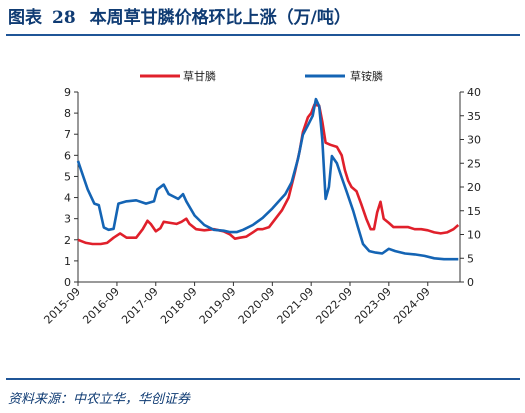 This screenshot has height=413, width=525. Describe the element at coordinates (67, 261) in the screenshot. I see `left-y-tick-label: 1` at that location.